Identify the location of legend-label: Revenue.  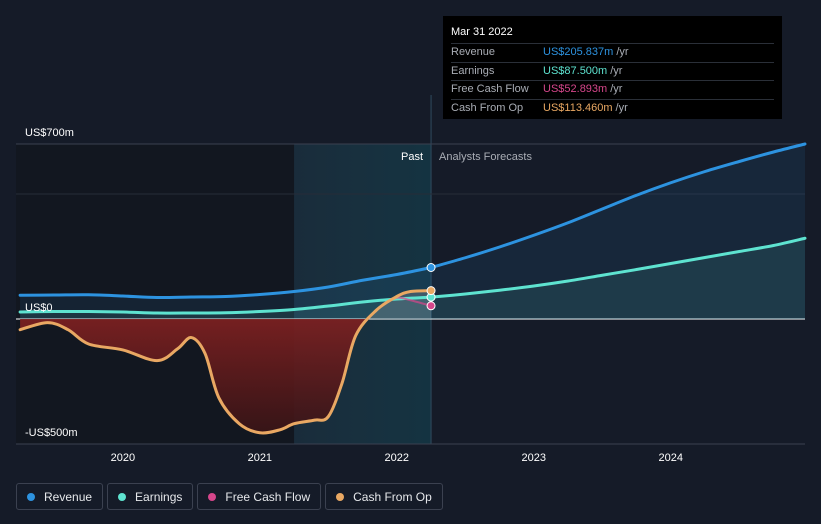
(68, 496).